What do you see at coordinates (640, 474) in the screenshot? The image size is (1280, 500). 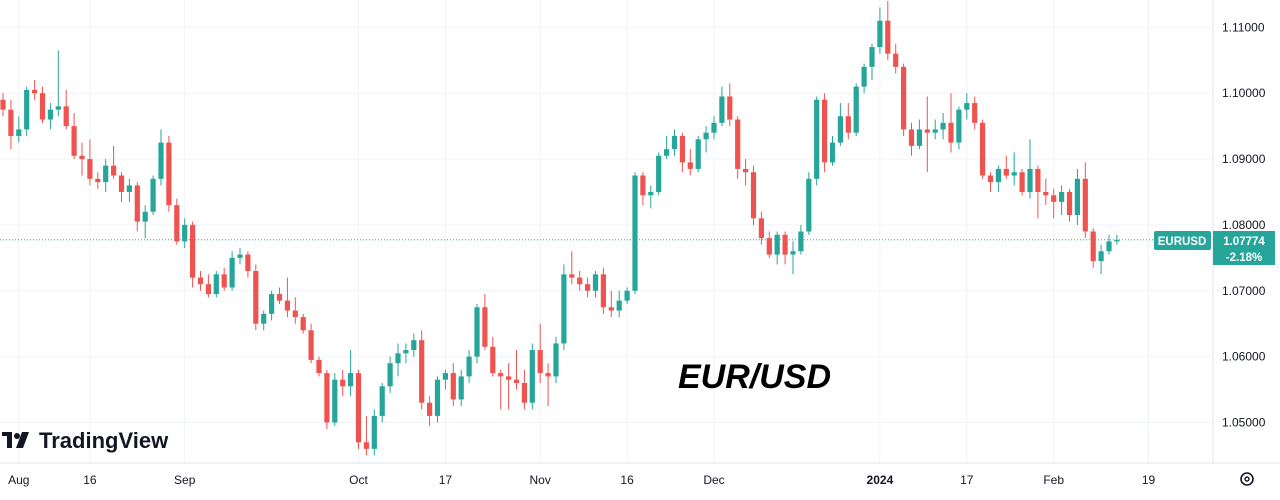 I see `time-axis: Aug 16 Sep Oct 17 Nov 16 Dec 2024 17 Feb 19` at bounding box center [640, 474].